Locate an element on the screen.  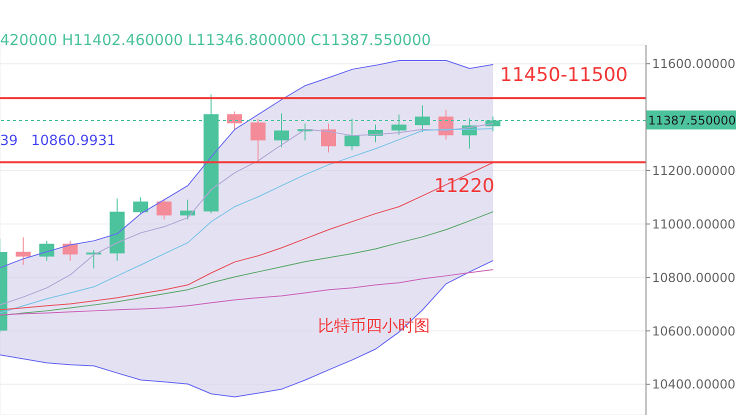
y-tick-label: 11000.00000 is located at coordinates (694, 224).